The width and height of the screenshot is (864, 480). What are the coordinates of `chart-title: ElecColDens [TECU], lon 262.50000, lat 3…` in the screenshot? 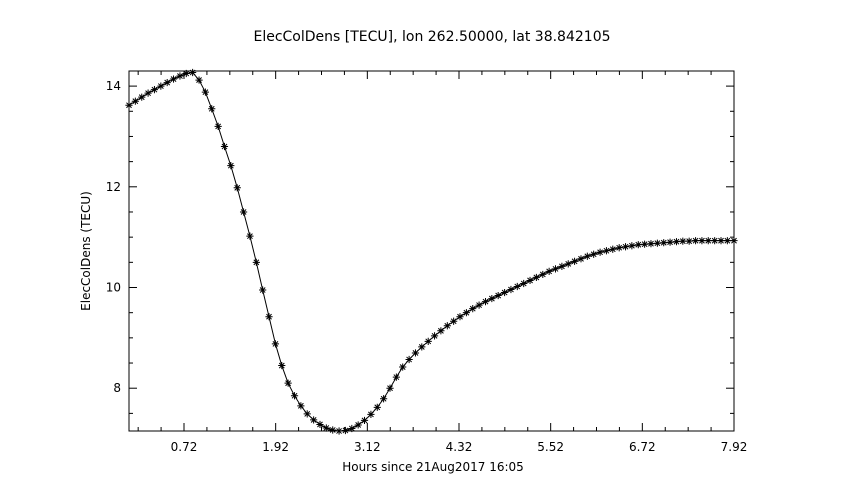 It's located at (431, 37).